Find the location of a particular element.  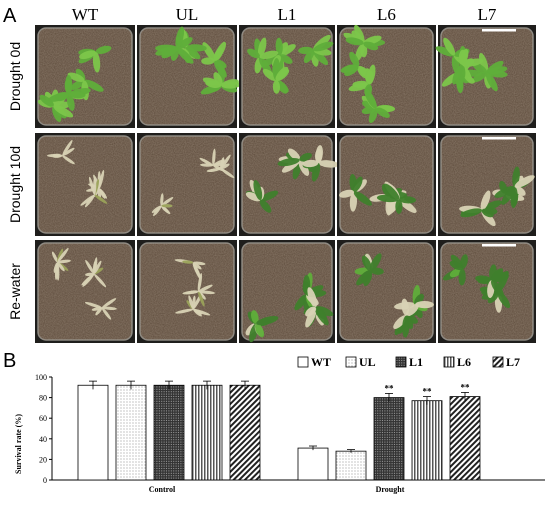

y-axis-label: Survival rate (%) is located at coordinates (18, 444).